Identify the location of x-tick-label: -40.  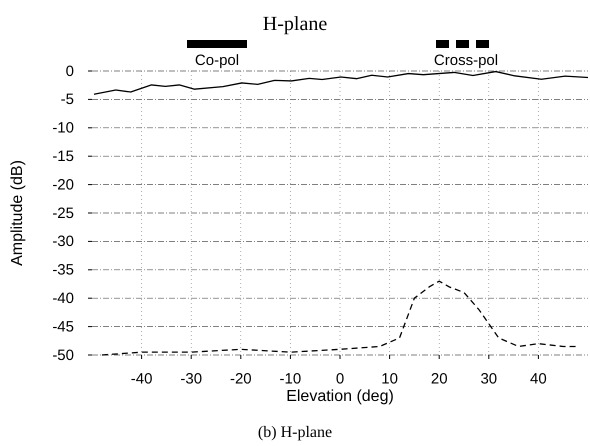
(141, 379).